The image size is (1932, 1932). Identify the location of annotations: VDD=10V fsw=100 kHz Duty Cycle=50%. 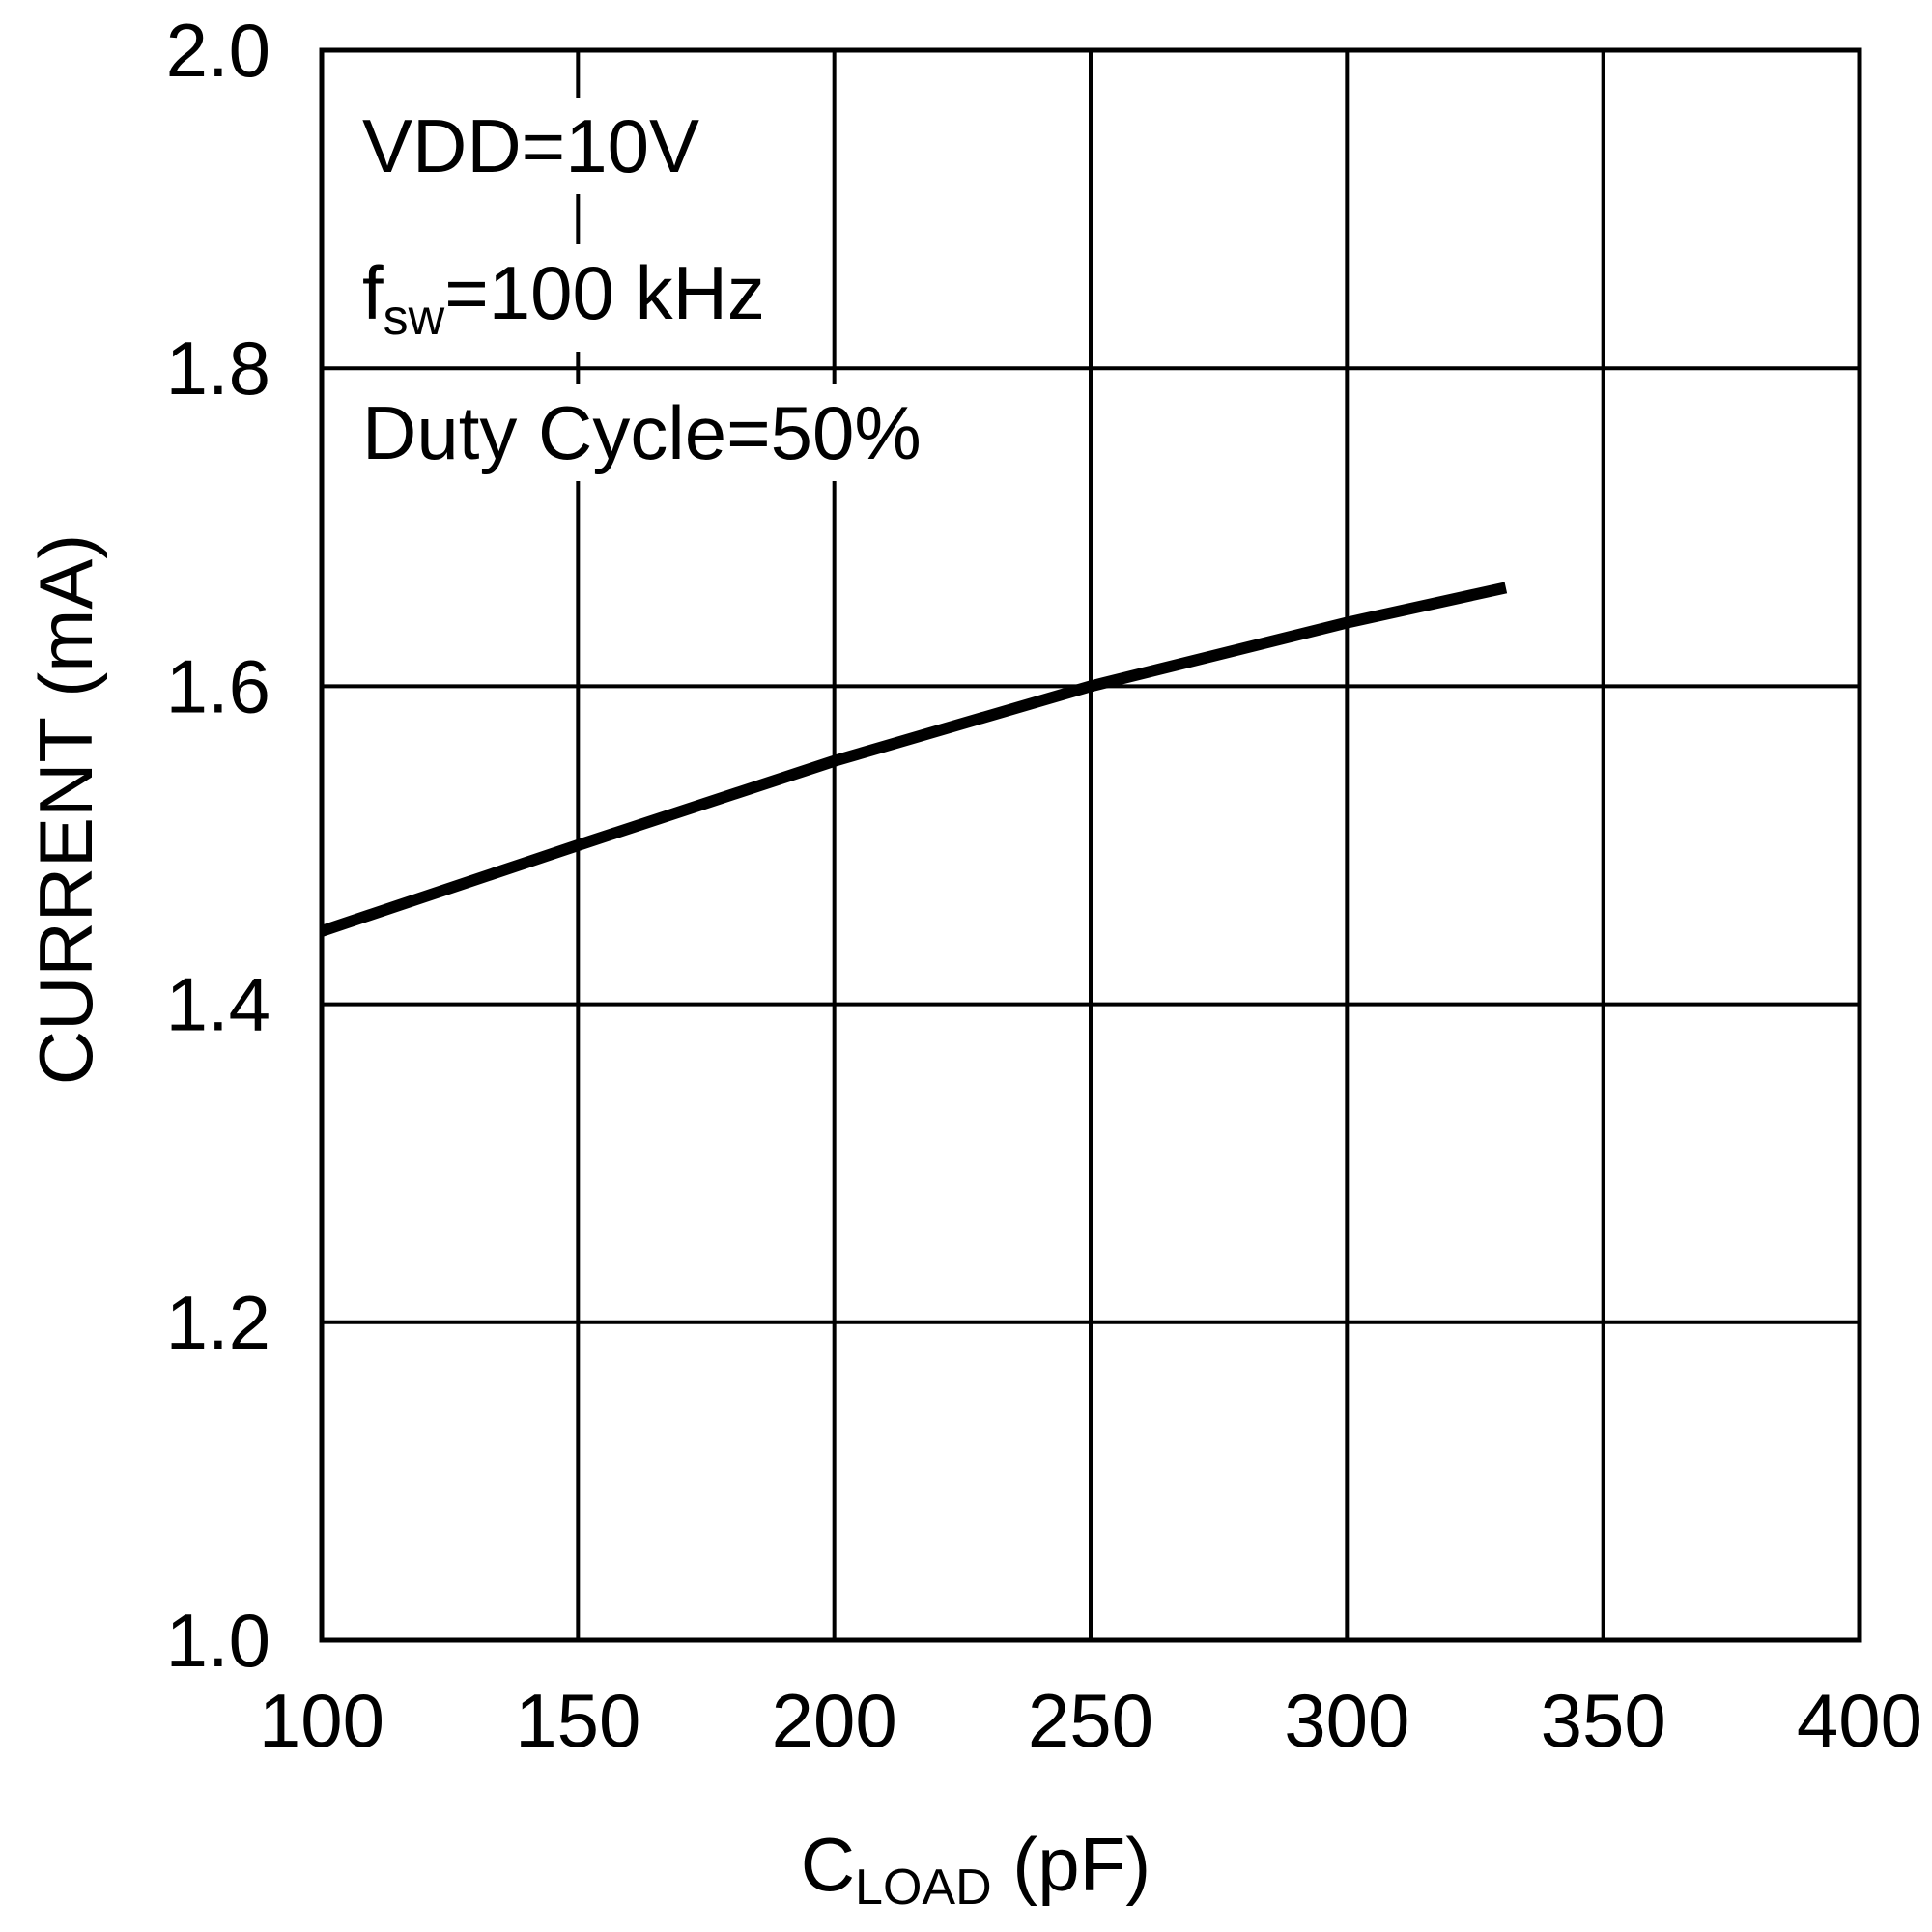
(641, 289).